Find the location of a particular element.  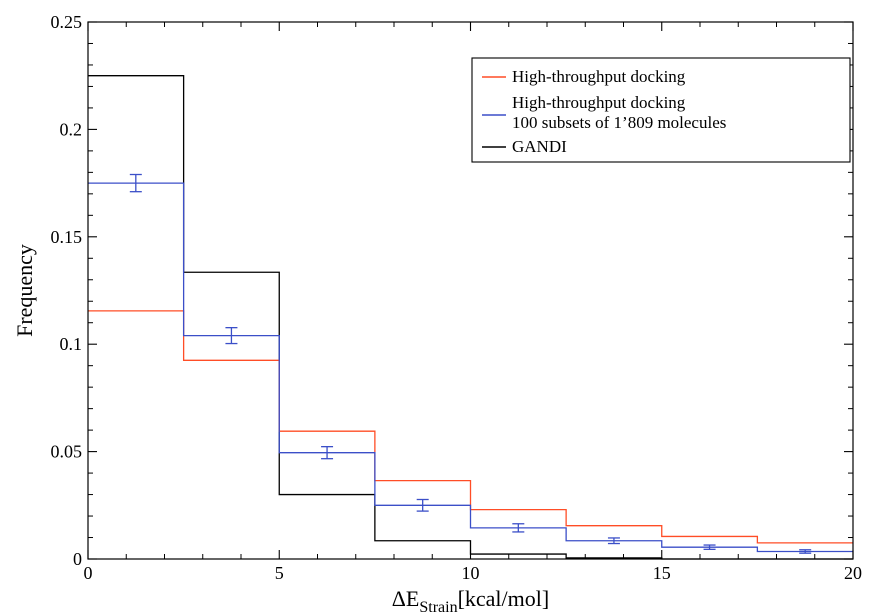

x-axis-title-main: ΔE is located at coordinates (406, 598).